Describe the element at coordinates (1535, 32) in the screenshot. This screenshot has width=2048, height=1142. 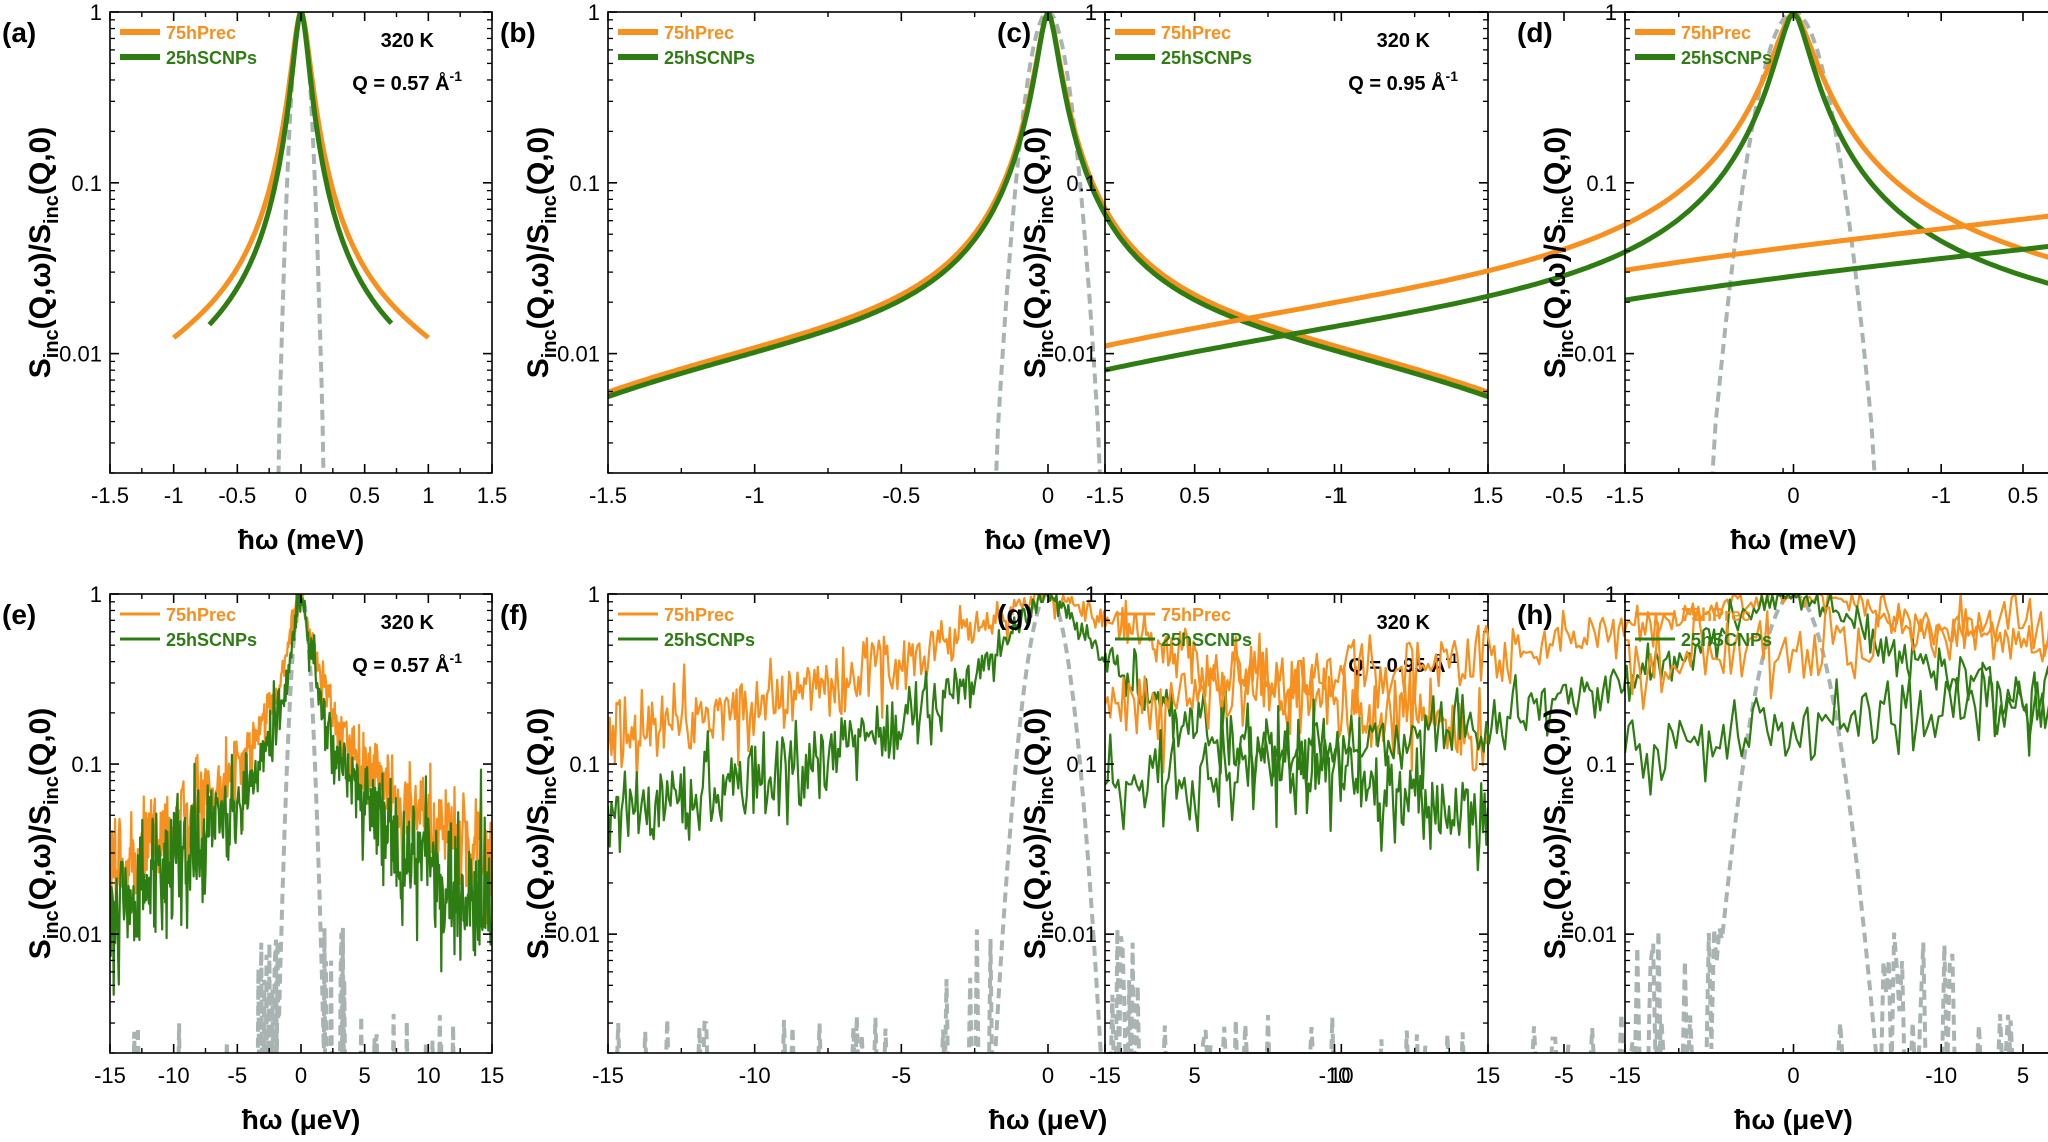
I see `panel-label: (d)` at that location.